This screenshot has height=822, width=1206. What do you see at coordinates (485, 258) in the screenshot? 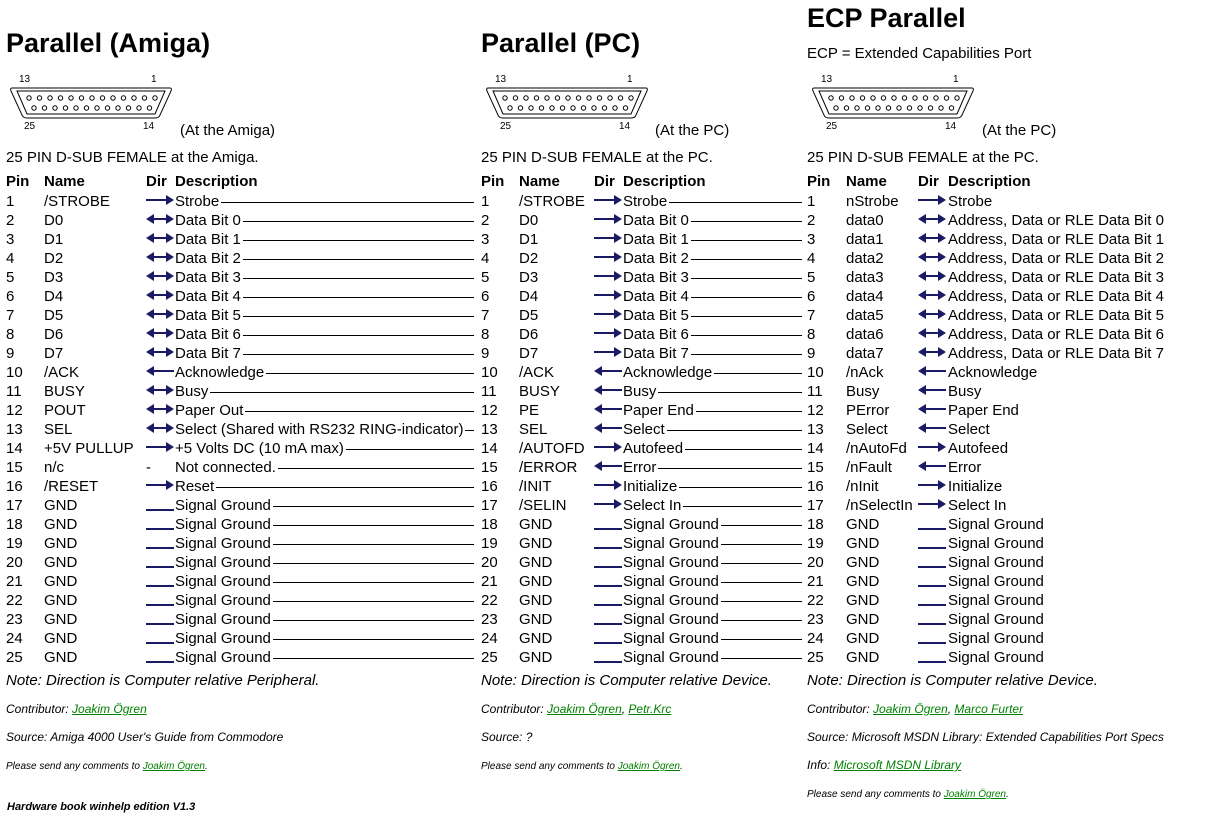
I see `pin-number: 4` at bounding box center [485, 258].